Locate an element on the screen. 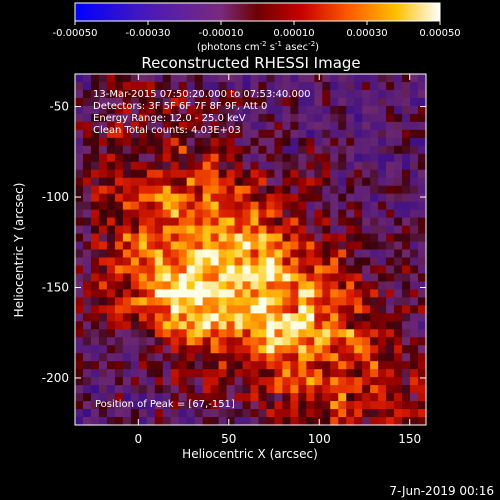  peak-position-label: Position of Peak = [67,-151] is located at coordinates (165, 404).